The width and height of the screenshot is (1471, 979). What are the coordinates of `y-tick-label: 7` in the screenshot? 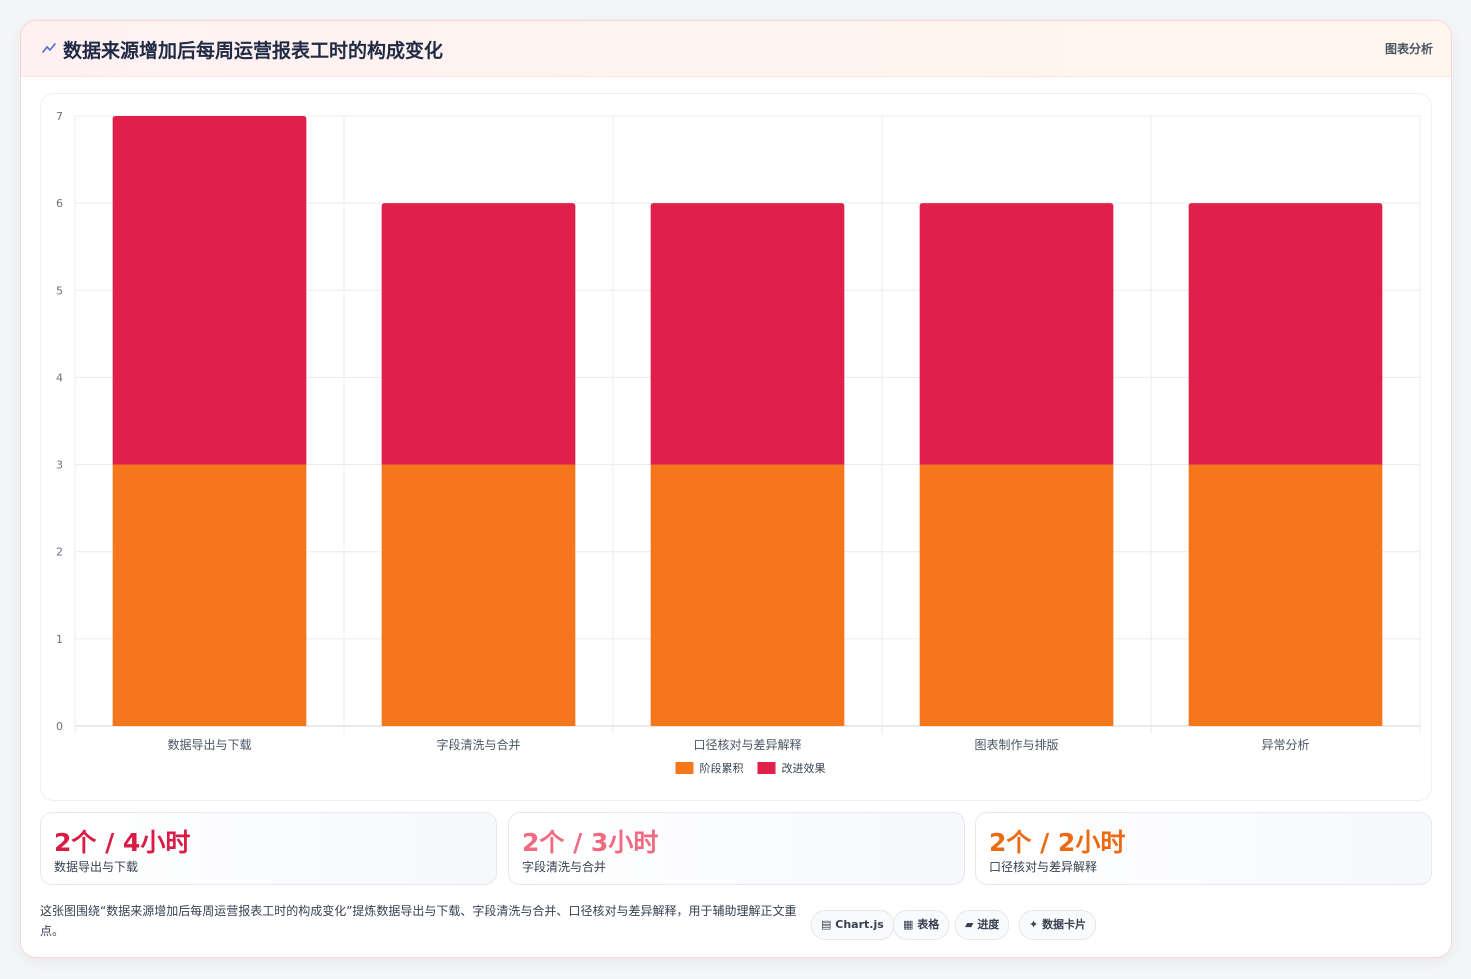 It's located at (59, 116).